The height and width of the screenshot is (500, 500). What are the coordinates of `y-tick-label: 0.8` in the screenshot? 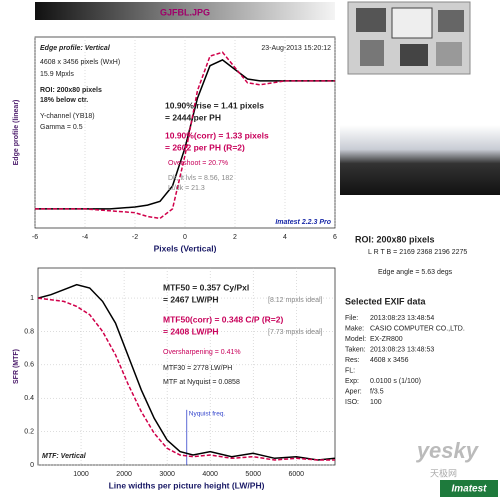 It's located at (29, 331).